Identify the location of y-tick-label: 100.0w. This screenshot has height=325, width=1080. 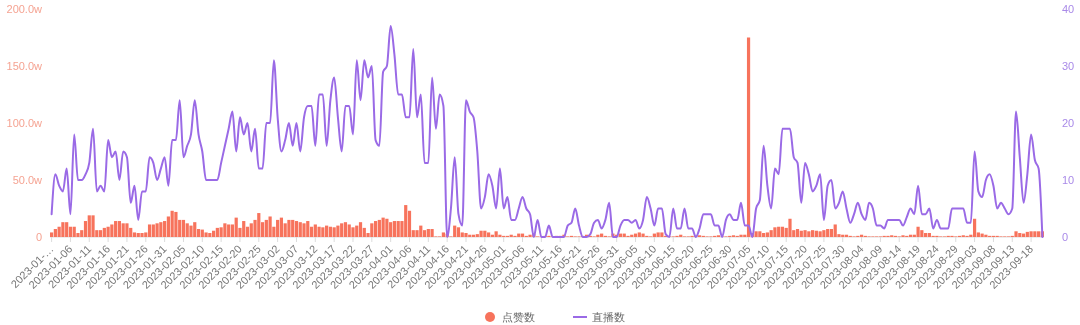
(24, 122).